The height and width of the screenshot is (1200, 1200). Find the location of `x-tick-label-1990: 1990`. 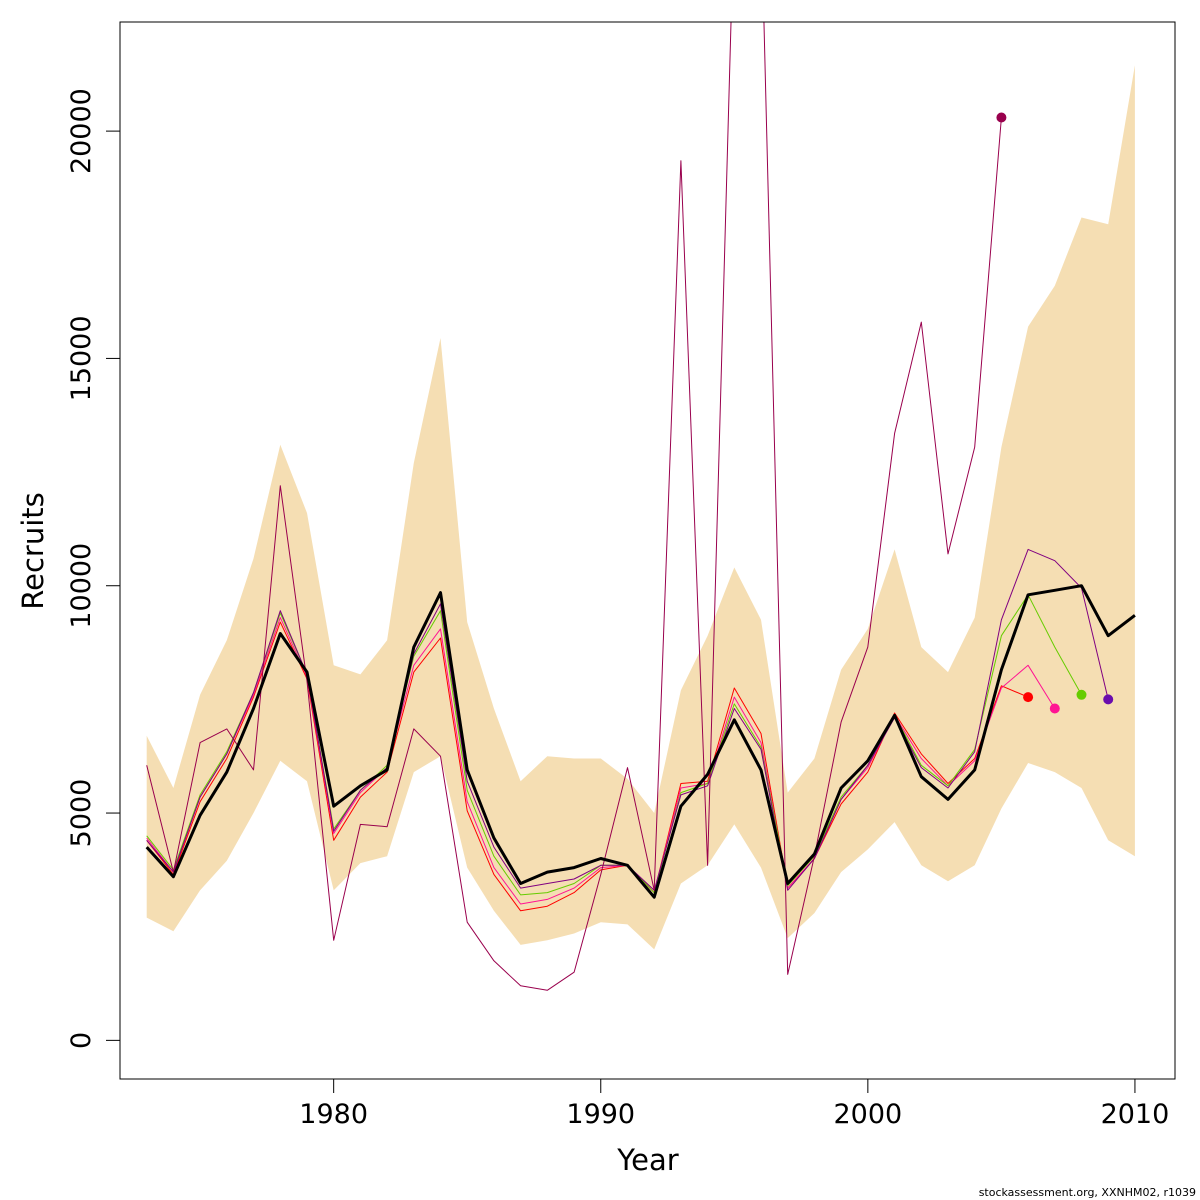

x-tick-label-1990: 1990 is located at coordinates (600, 1114).